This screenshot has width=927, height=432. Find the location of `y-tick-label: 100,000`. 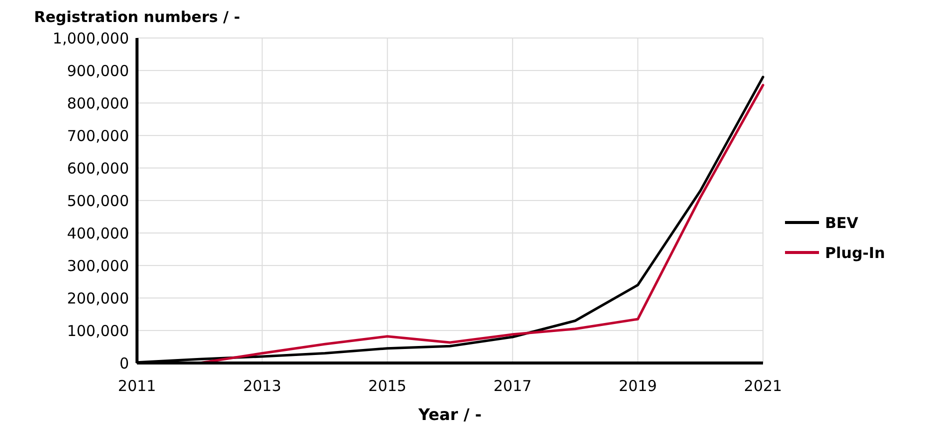

y-tick-label: 100,000 is located at coordinates (97, 331).